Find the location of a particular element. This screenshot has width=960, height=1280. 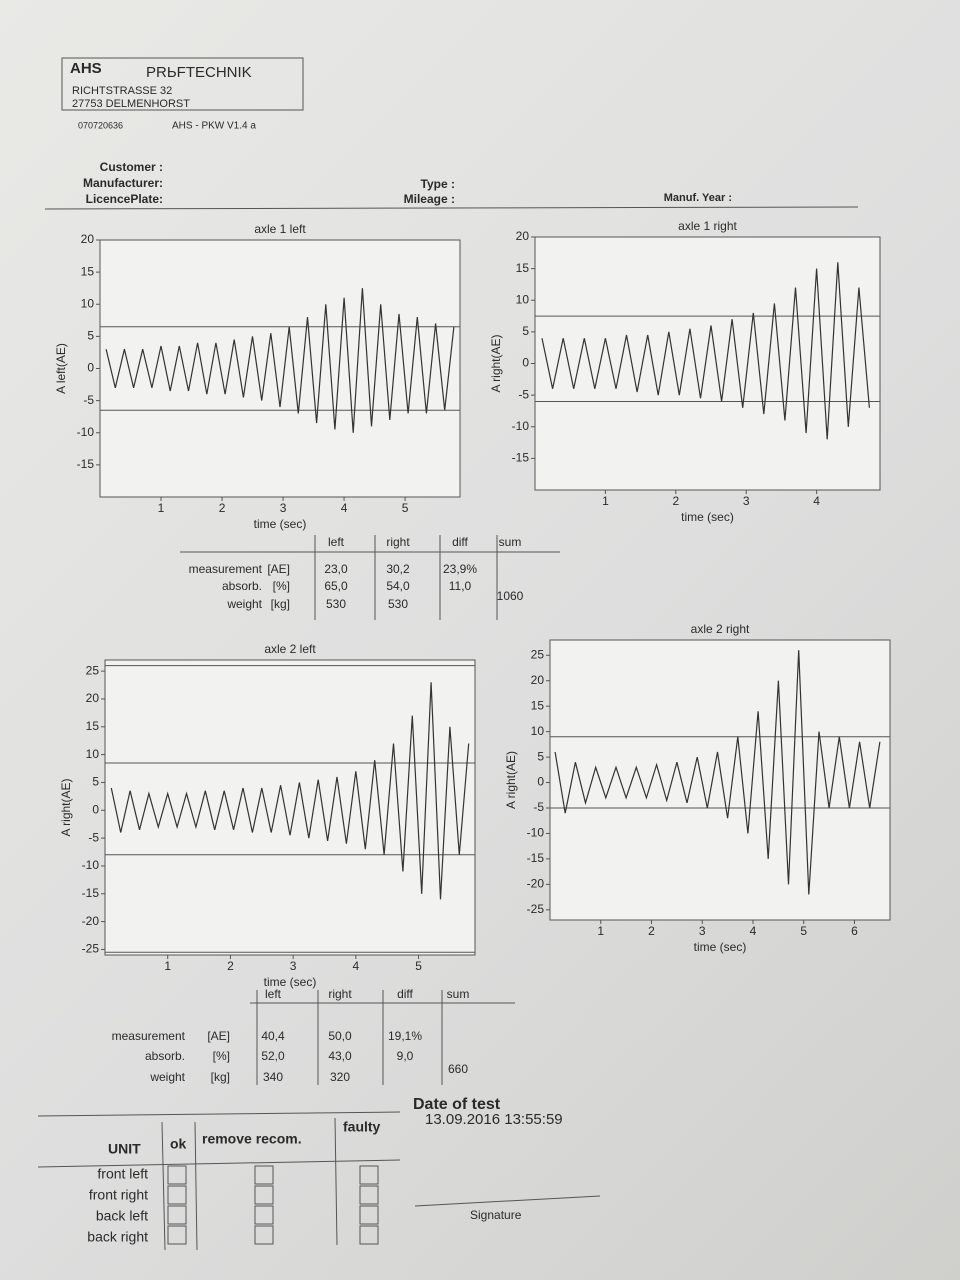

table-cell: 30,2 is located at coordinates (398, 569).